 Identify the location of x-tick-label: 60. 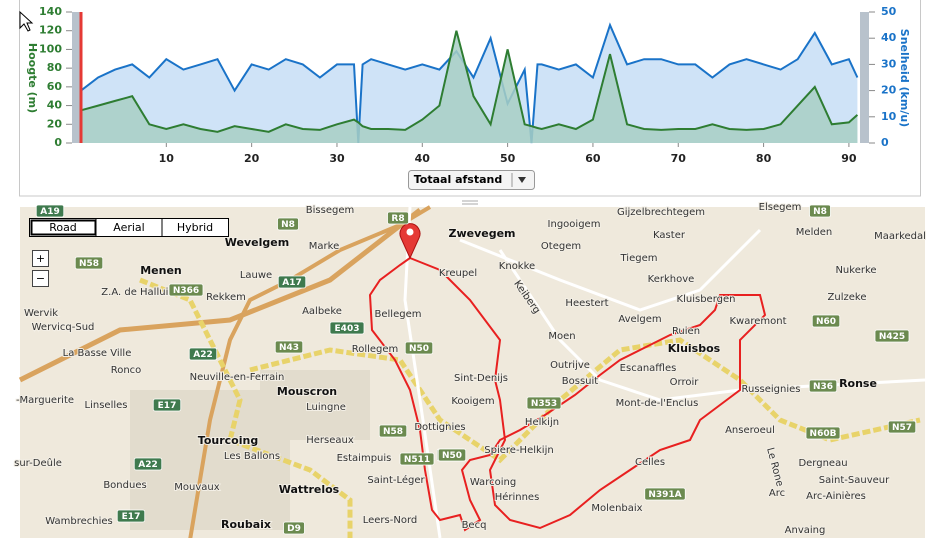
(593, 158).